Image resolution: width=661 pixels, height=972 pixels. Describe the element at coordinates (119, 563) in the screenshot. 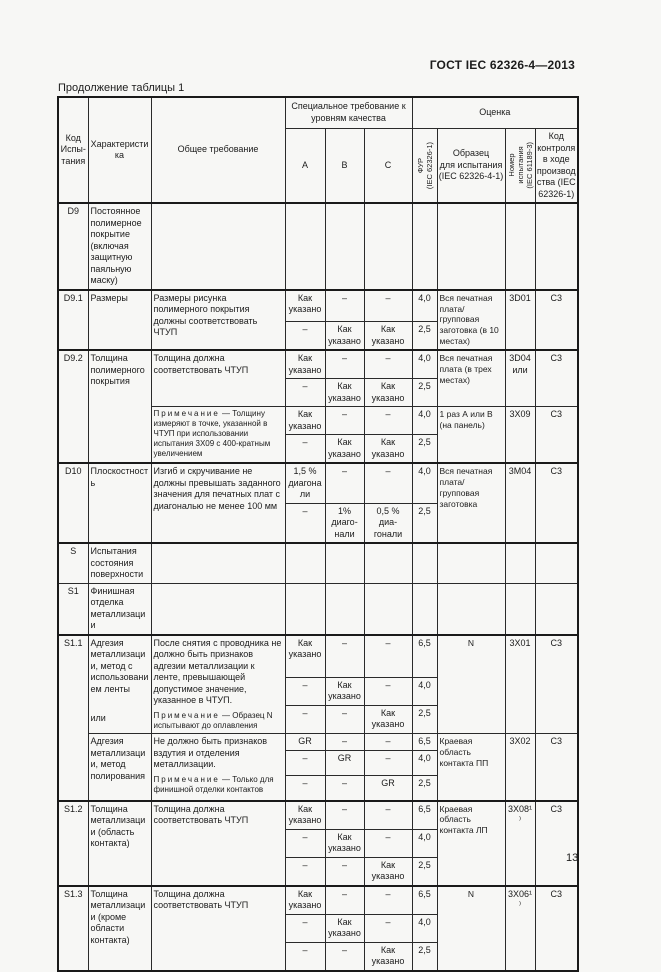

I see `cell-characteristic: Испытания состояния поверхности` at that location.